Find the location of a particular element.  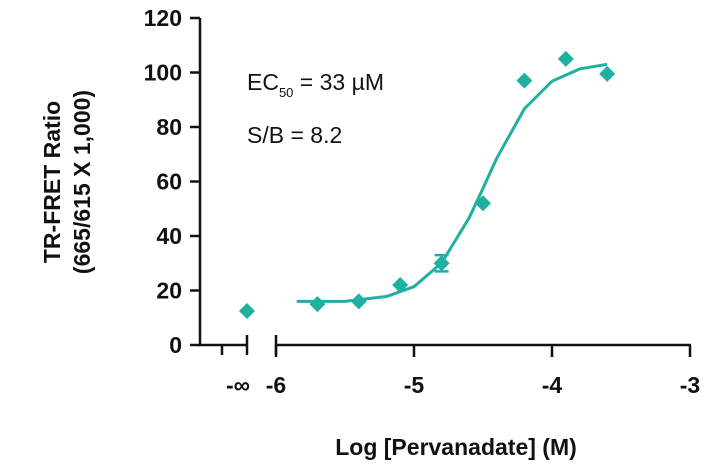

x-tick-label: -5 is located at coordinates (414, 385).